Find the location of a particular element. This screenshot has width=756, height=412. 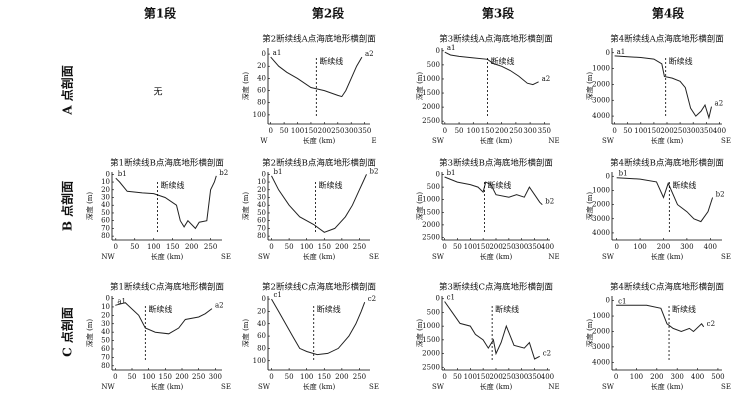

end-label: b2 is located at coordinates (549, 202).